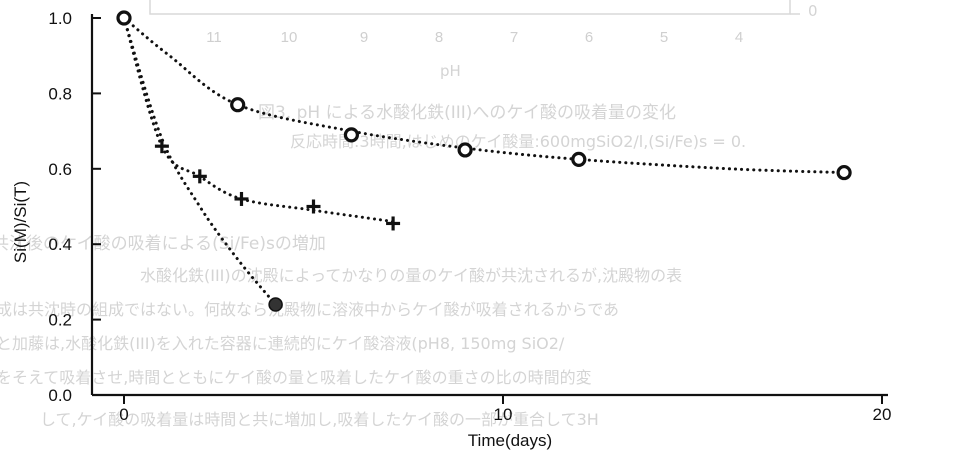 The height and width of the screenshot is (452, 971). What do you see at coordinates (510, 440) in the screenshot?
I see `x-axis-title: Time(days)` at bounding box center [510, 440].